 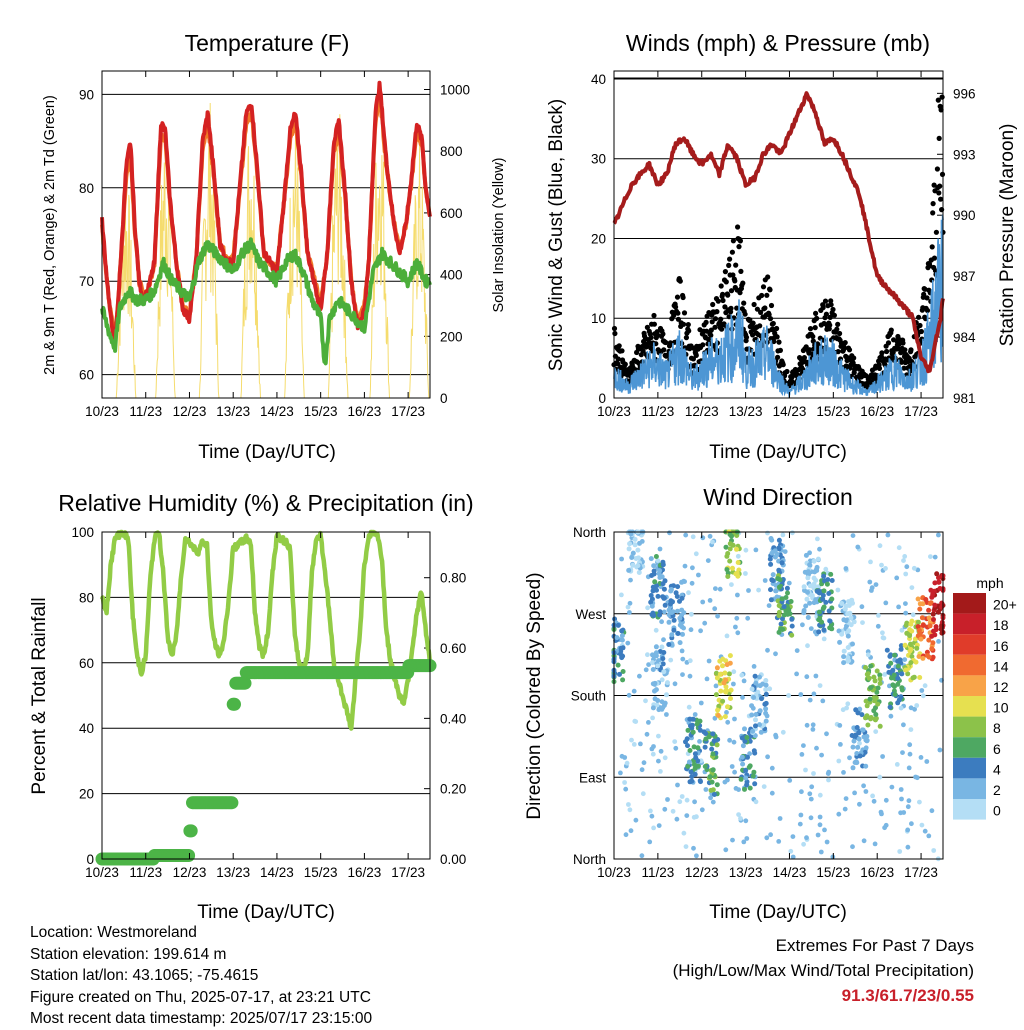 I want to click on legend-title: mph, so click(x=989, y=583).